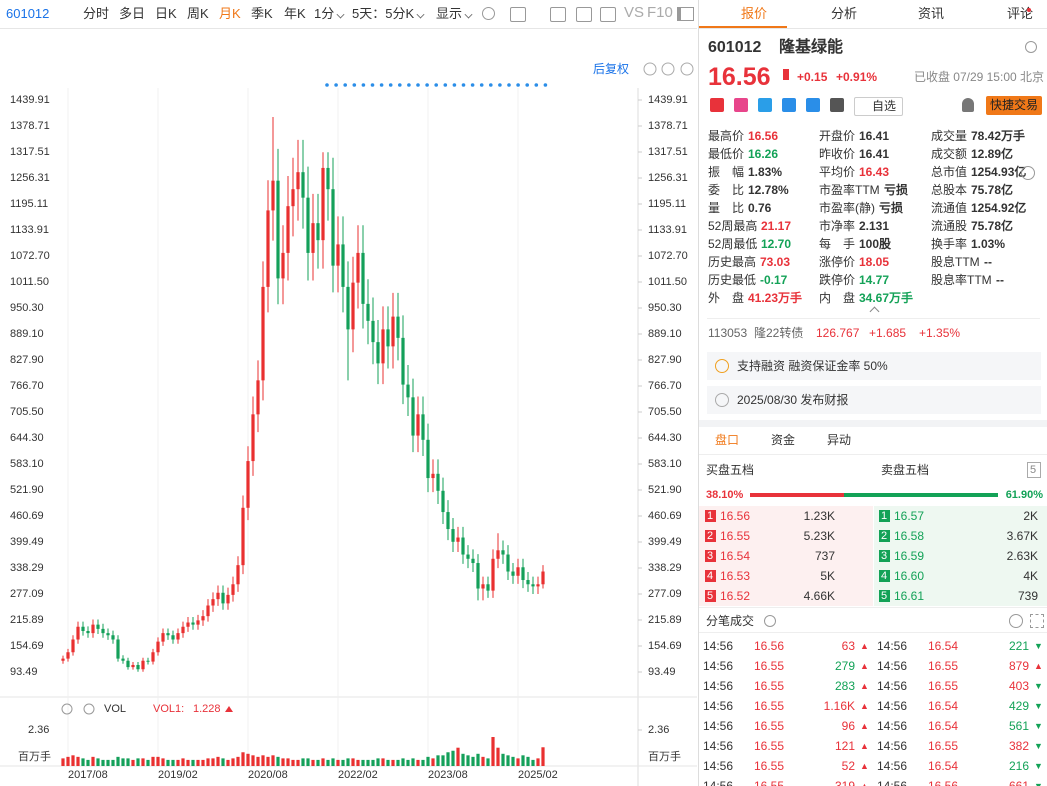  What do you see at coordinates (931, 13) in the screenshot?
I see `panel-tab: 资讯` at bounding box center [931, 13].